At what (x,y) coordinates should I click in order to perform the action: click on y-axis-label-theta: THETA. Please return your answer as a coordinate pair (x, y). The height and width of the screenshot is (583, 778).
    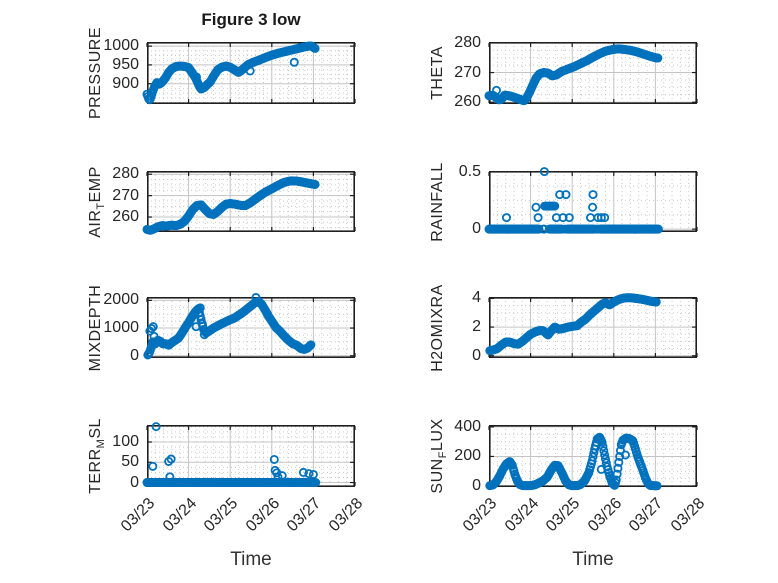
    Looking at the image, I should click on (437, 73).